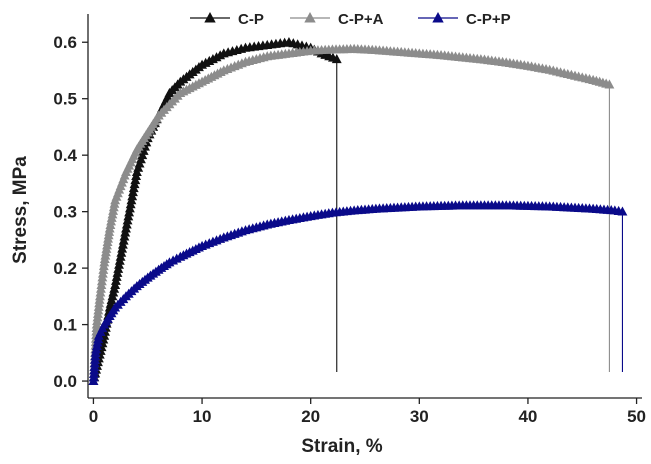 The image size is (651, 464). I want to click on x-tick-label: 30, so click(419, 416).